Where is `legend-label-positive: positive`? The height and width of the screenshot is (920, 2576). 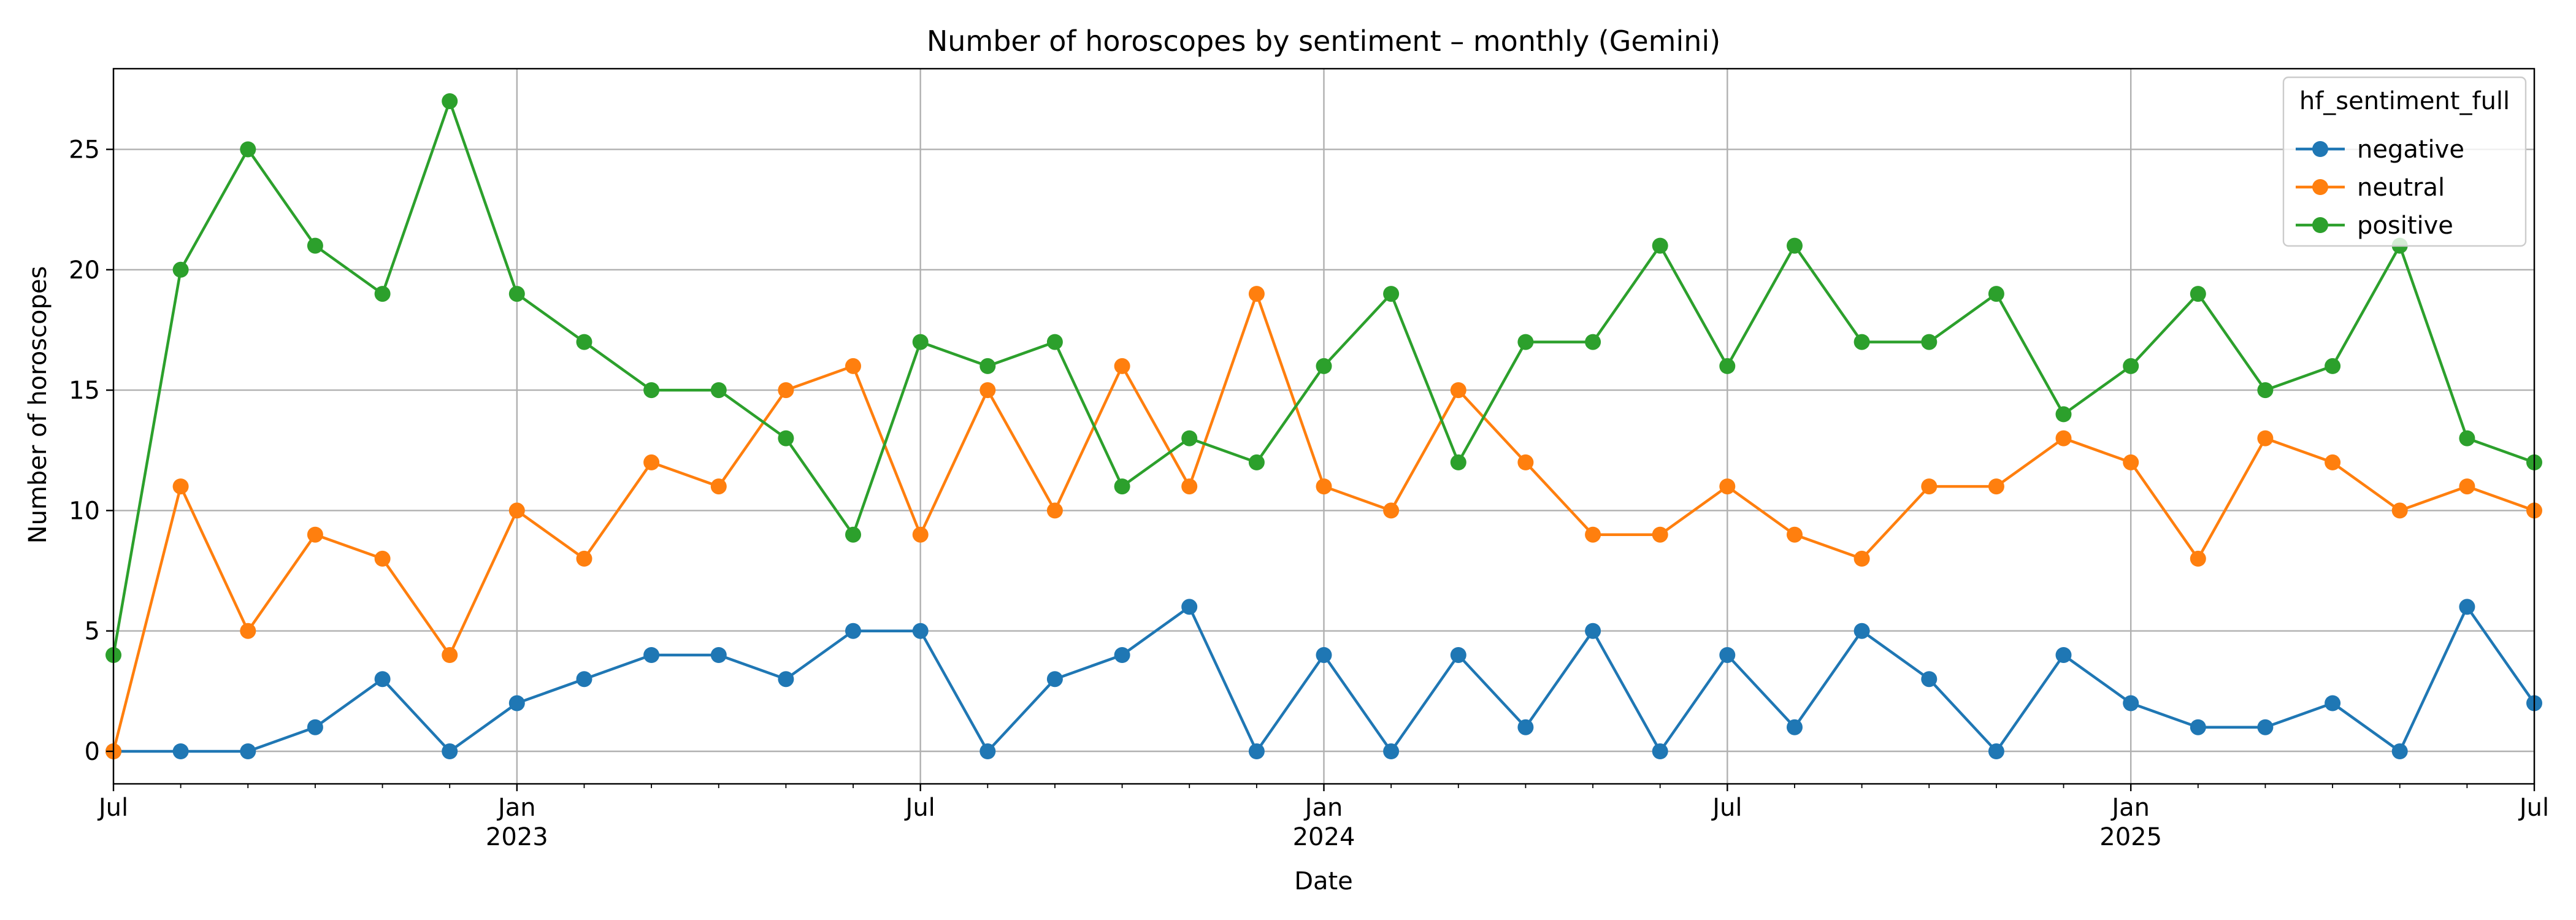
legend-label-positive: positive is located at coordinates (2405, 226).